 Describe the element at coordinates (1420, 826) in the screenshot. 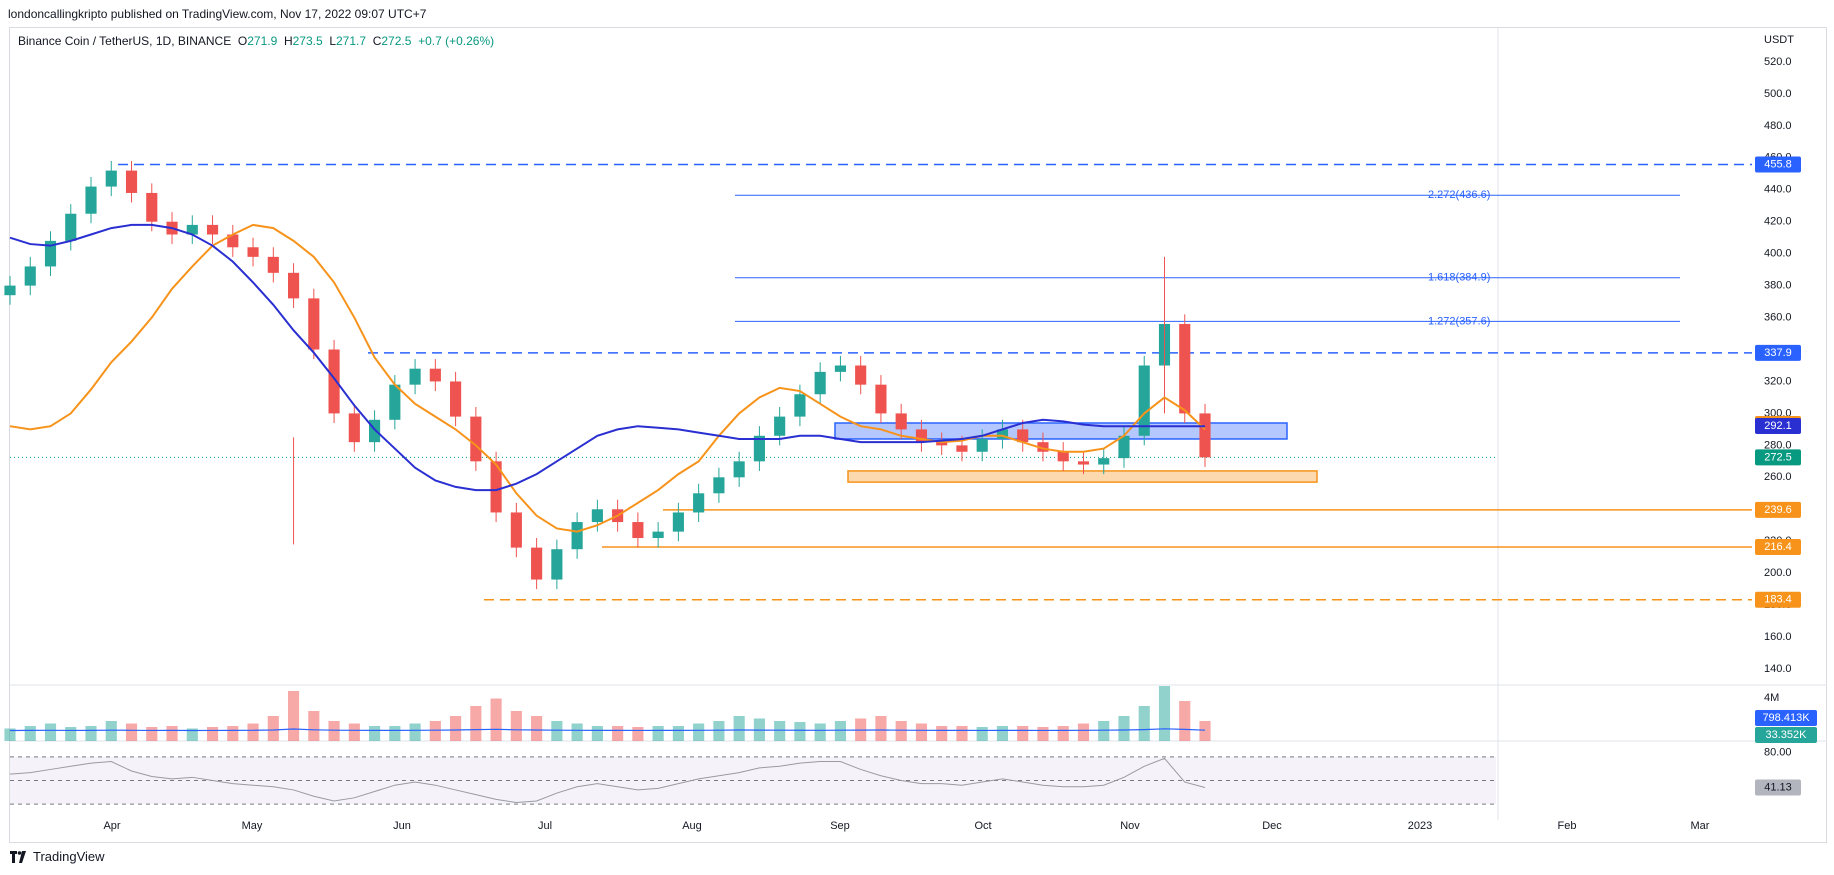

I see `x-tick-label: 2023` at that location.